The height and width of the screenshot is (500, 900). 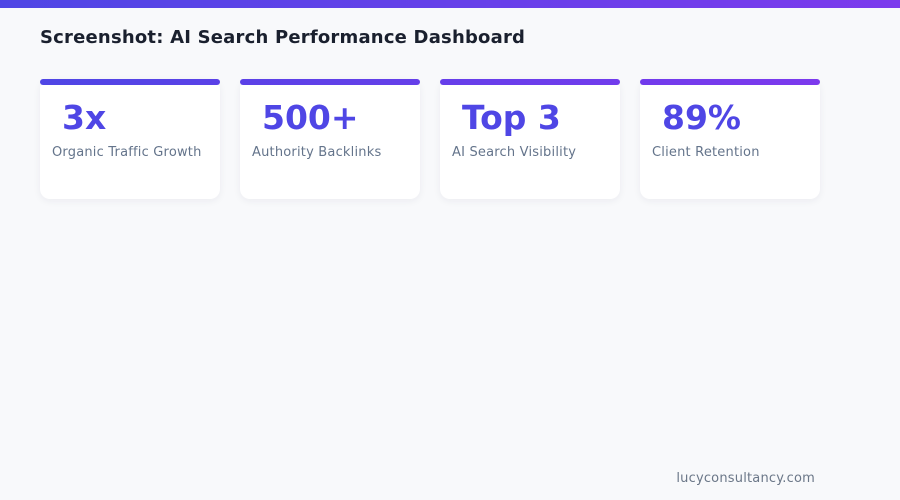 What do you see at coordinates (310, 117) in the screenshot?
I see `stat-value: 500+` at bounding box center [310, 117].